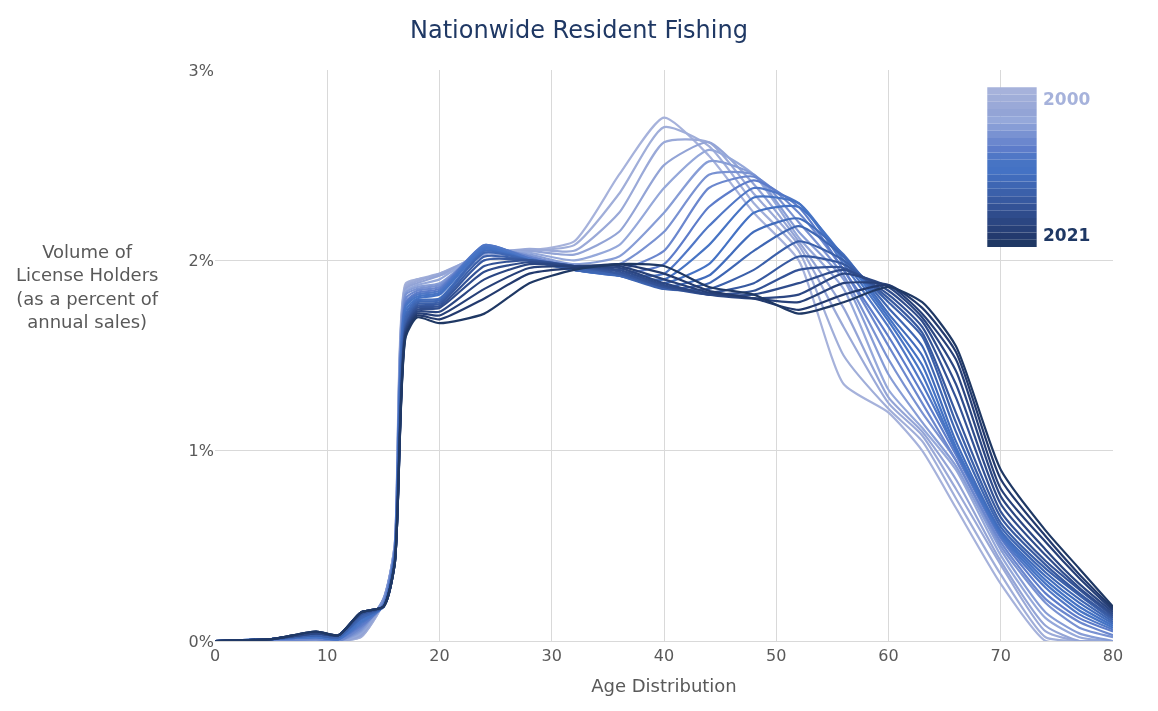  I want to click on y-tick-label: 3%, so click(201, 70).